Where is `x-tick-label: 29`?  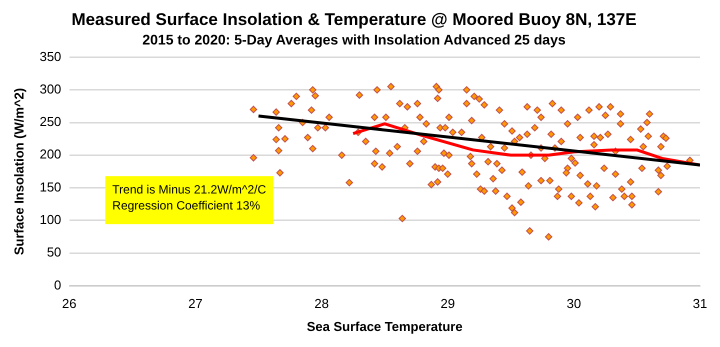
x-tick-label: 29 is located at coordinates (447, 304).